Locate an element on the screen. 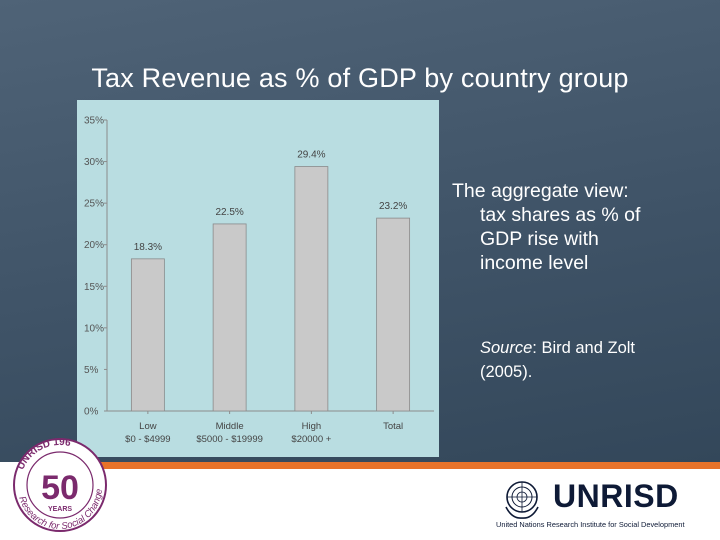 The width and height of the screenshot is (720, 540). badge-number: 50 is located at coordinates (60, 488).